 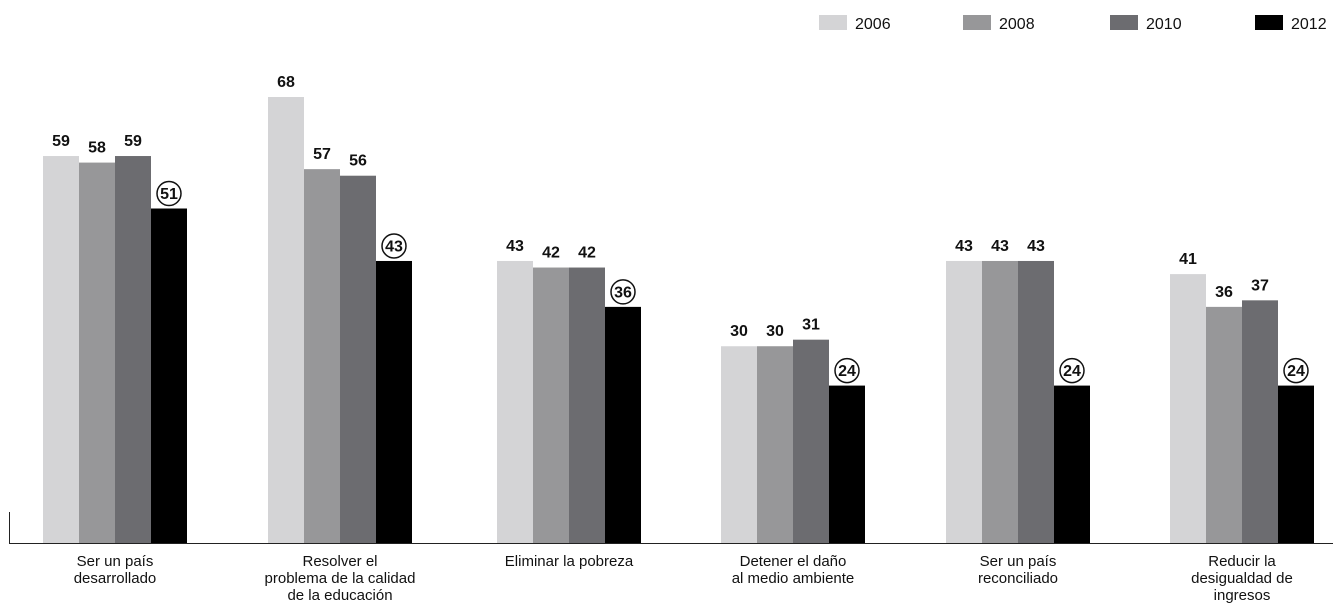 What do you see at coordinates (811, 441) in the screenshot?
I see `bar-2010-cat4` at bounding box center [811, 441].